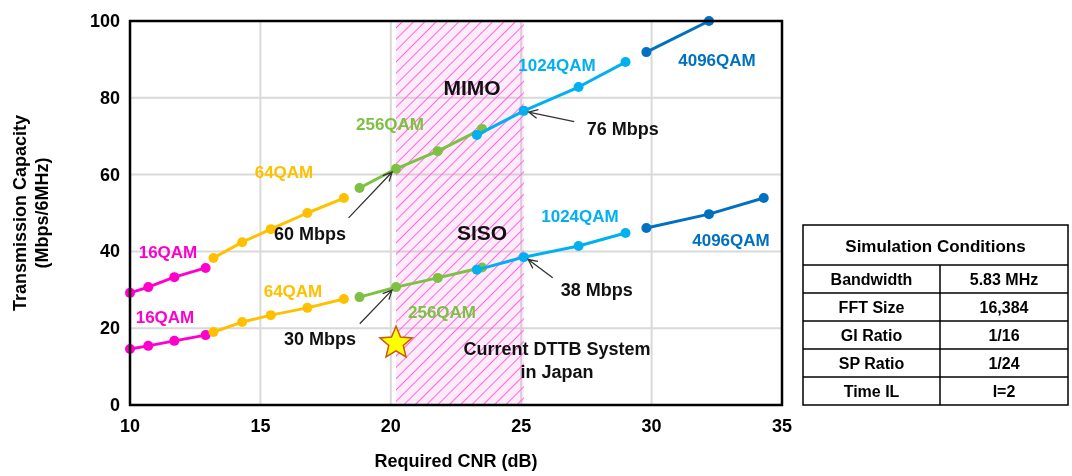  I want to click on text: Simulation Conditions, so click(935, 246).